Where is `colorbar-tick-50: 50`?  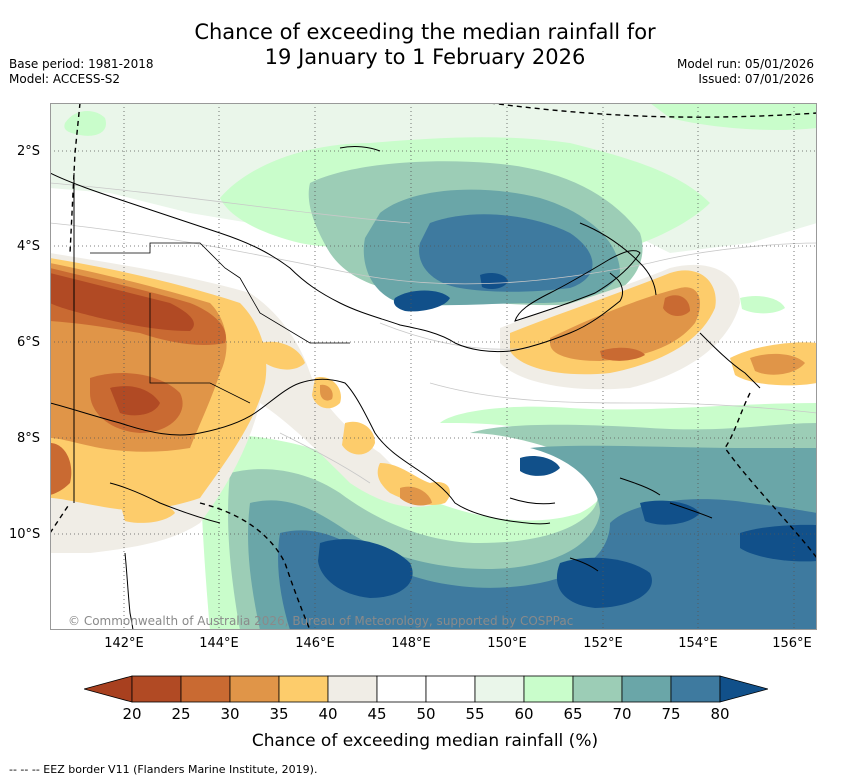
colorbar-tick-50: 50 is located at coordinates (426, 714).